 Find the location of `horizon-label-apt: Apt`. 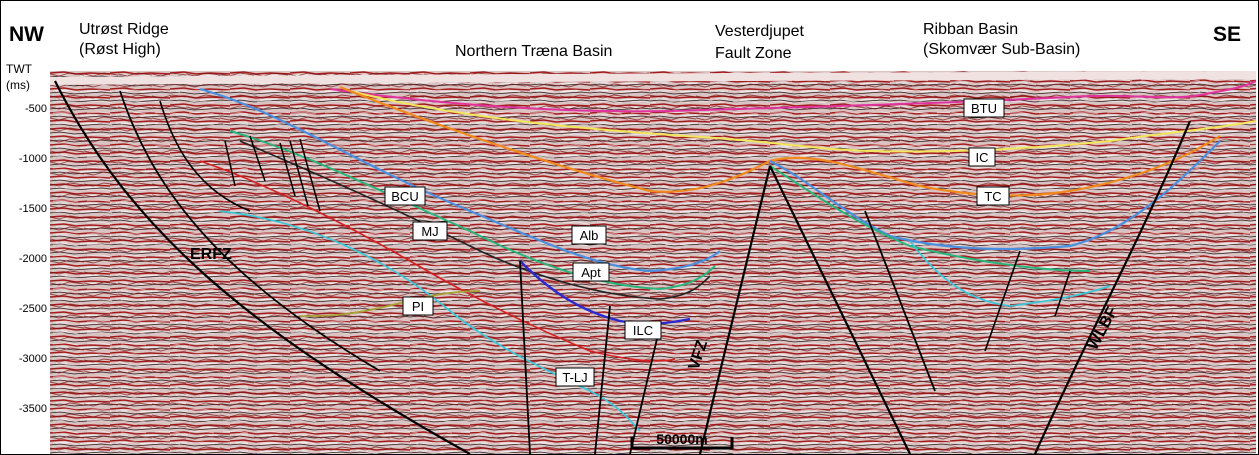

horizon-label-apt: Apt is located at coordinates (591, 272).